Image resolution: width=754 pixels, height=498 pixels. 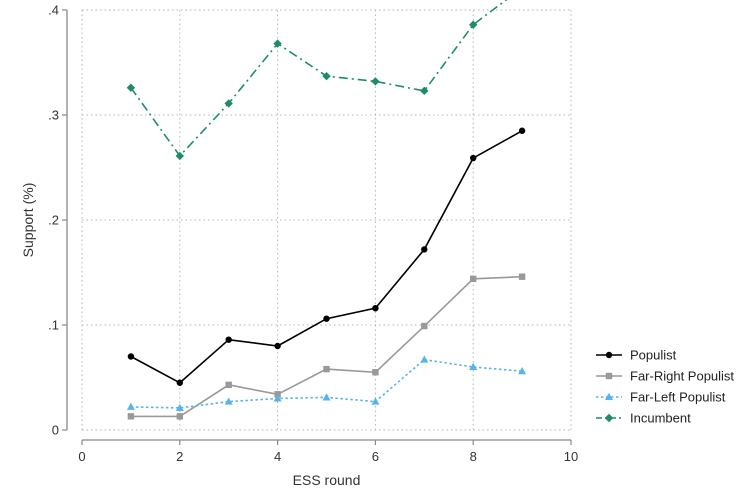 What do you see at coordinates (682, 376) in the screenshot?
I see `legend-label: Far-Right Populist` at bounding box center [682, 376].